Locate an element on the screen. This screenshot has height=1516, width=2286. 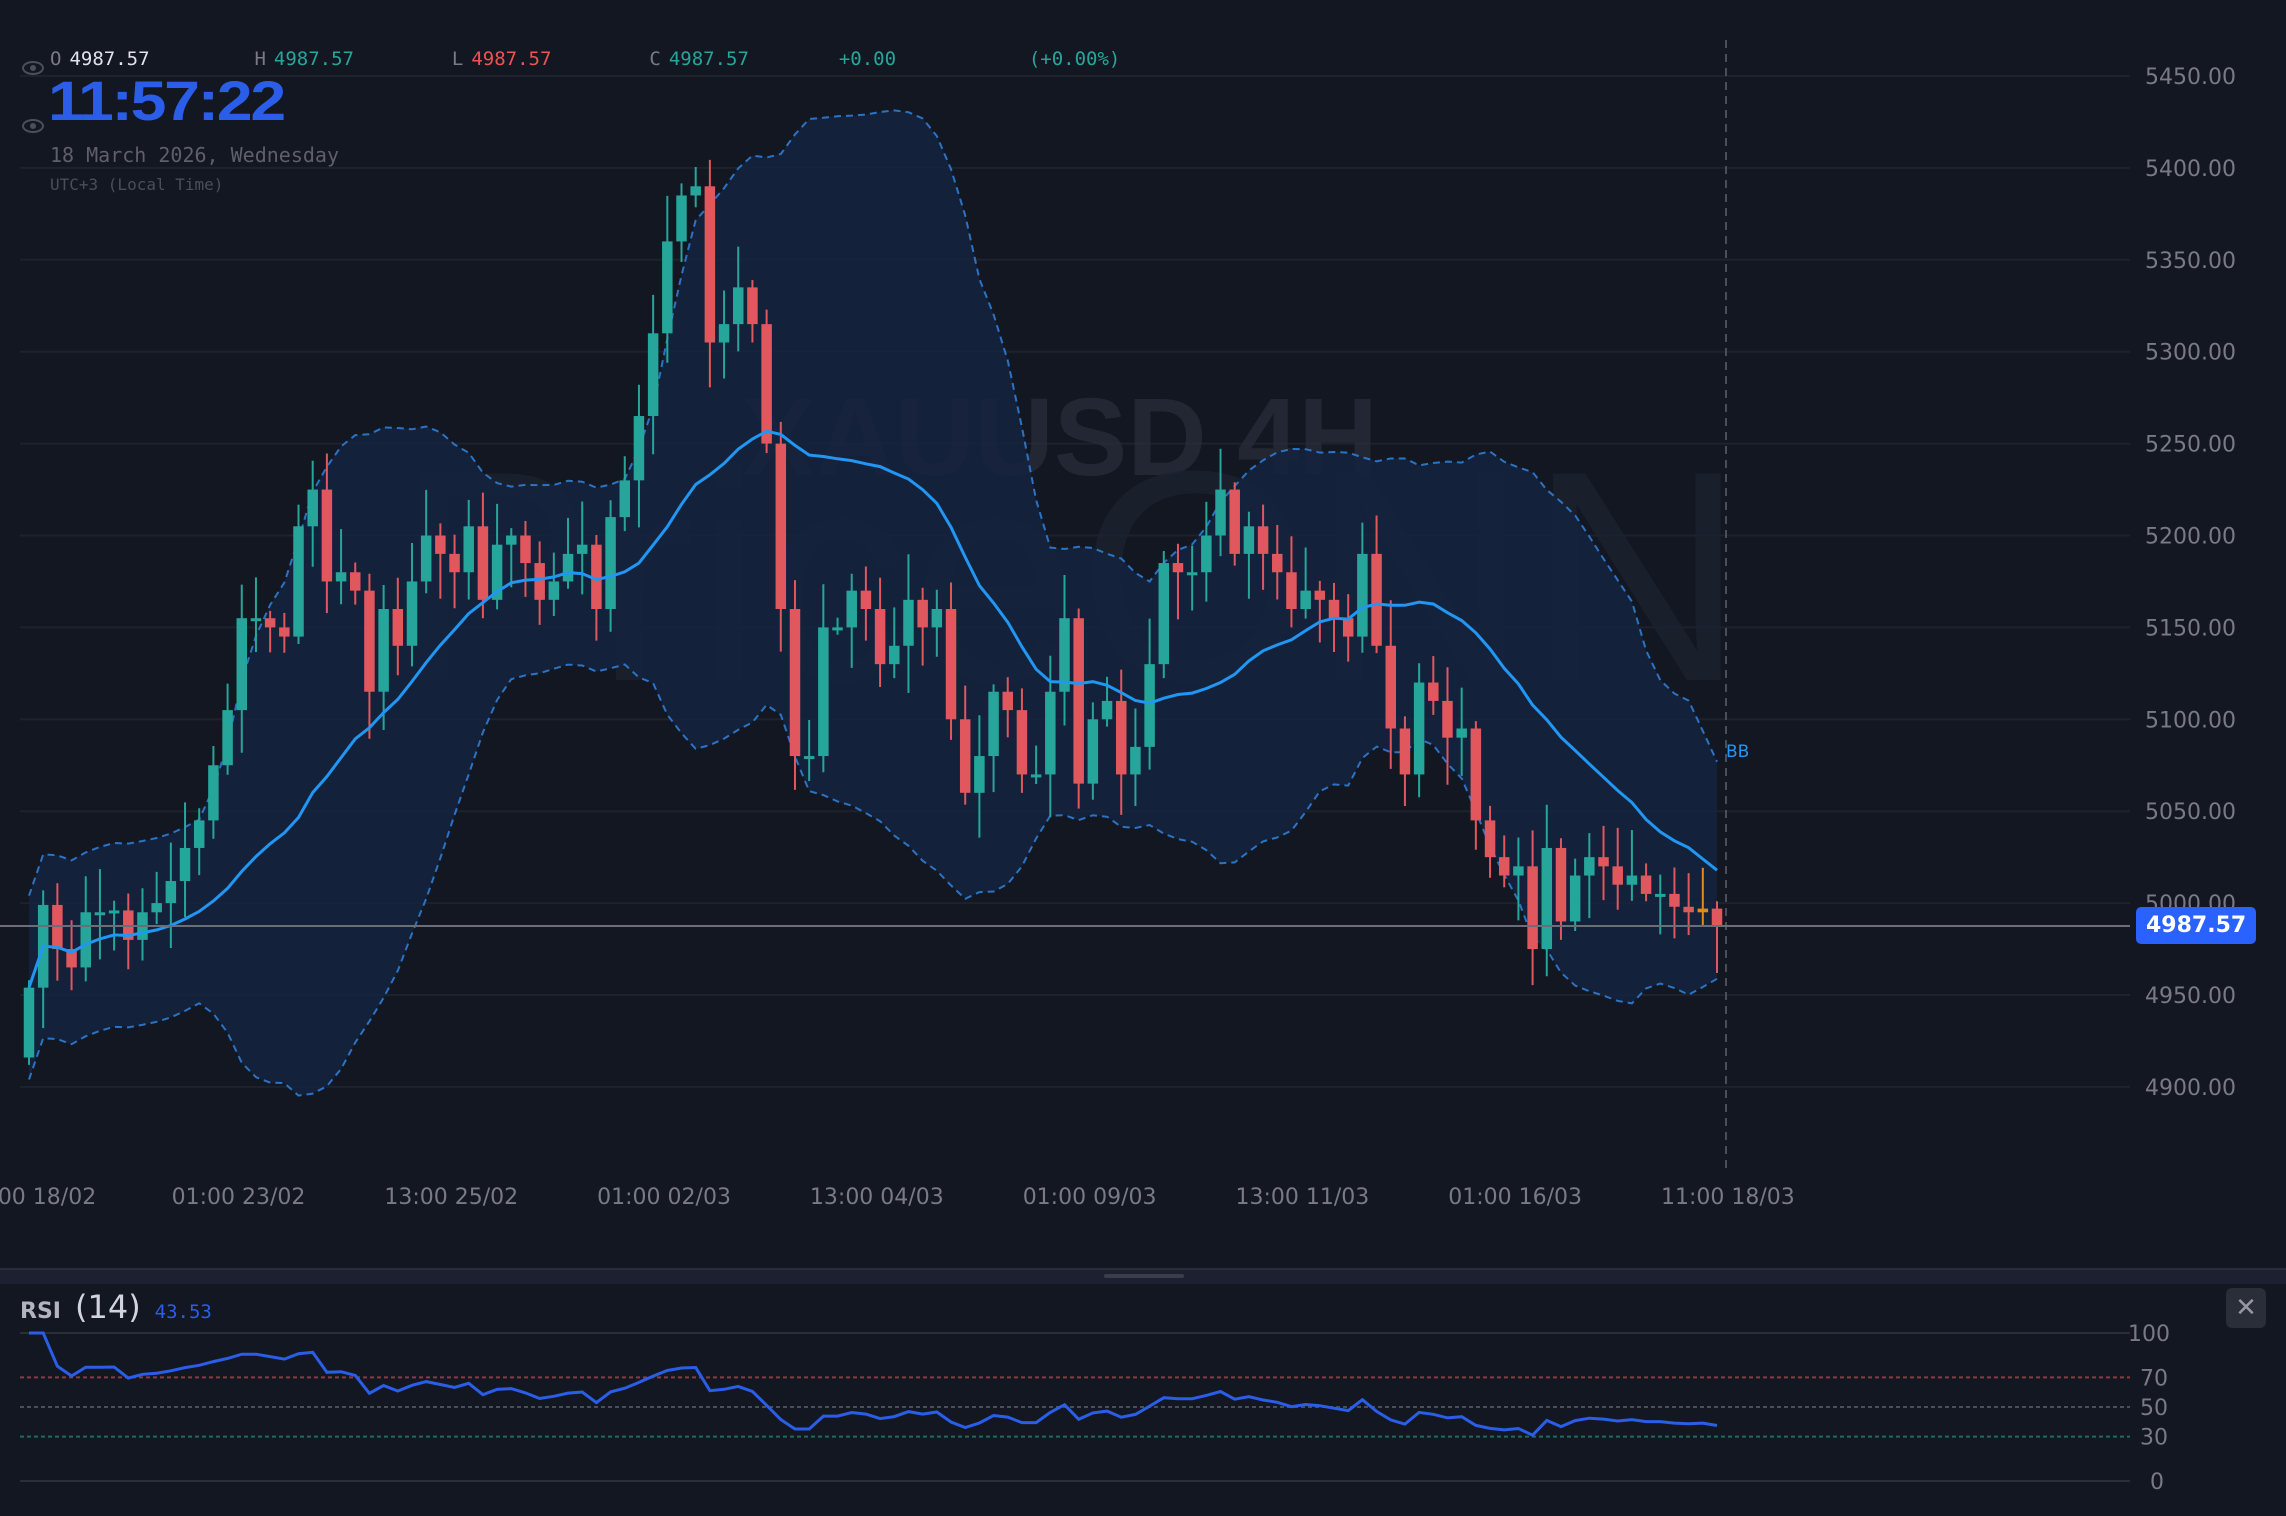
time-tick-label: 13:00 04/03 is located at coordinates (877, 1197).